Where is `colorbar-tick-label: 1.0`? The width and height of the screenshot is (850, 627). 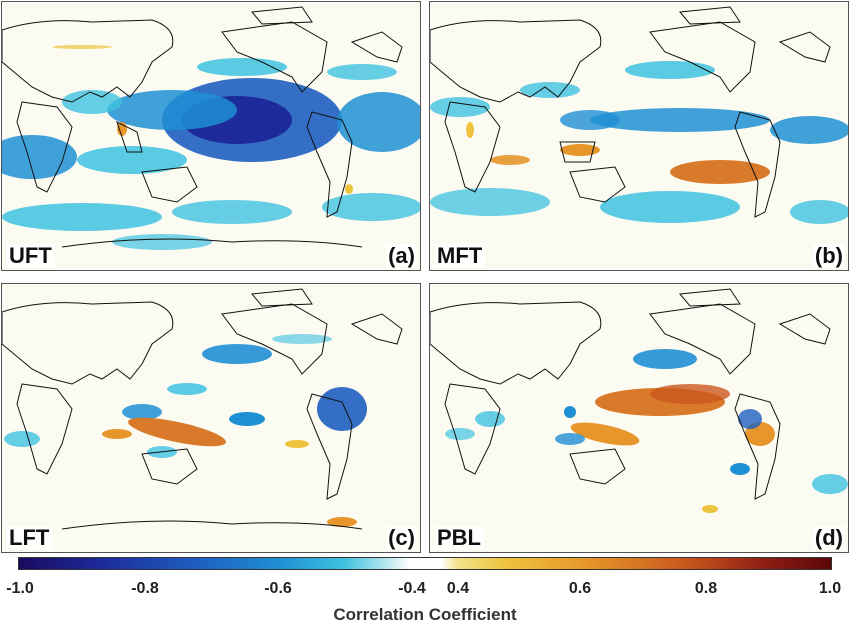 colorbar-tick-label: 1.0 is located at coordinates (830, 588).